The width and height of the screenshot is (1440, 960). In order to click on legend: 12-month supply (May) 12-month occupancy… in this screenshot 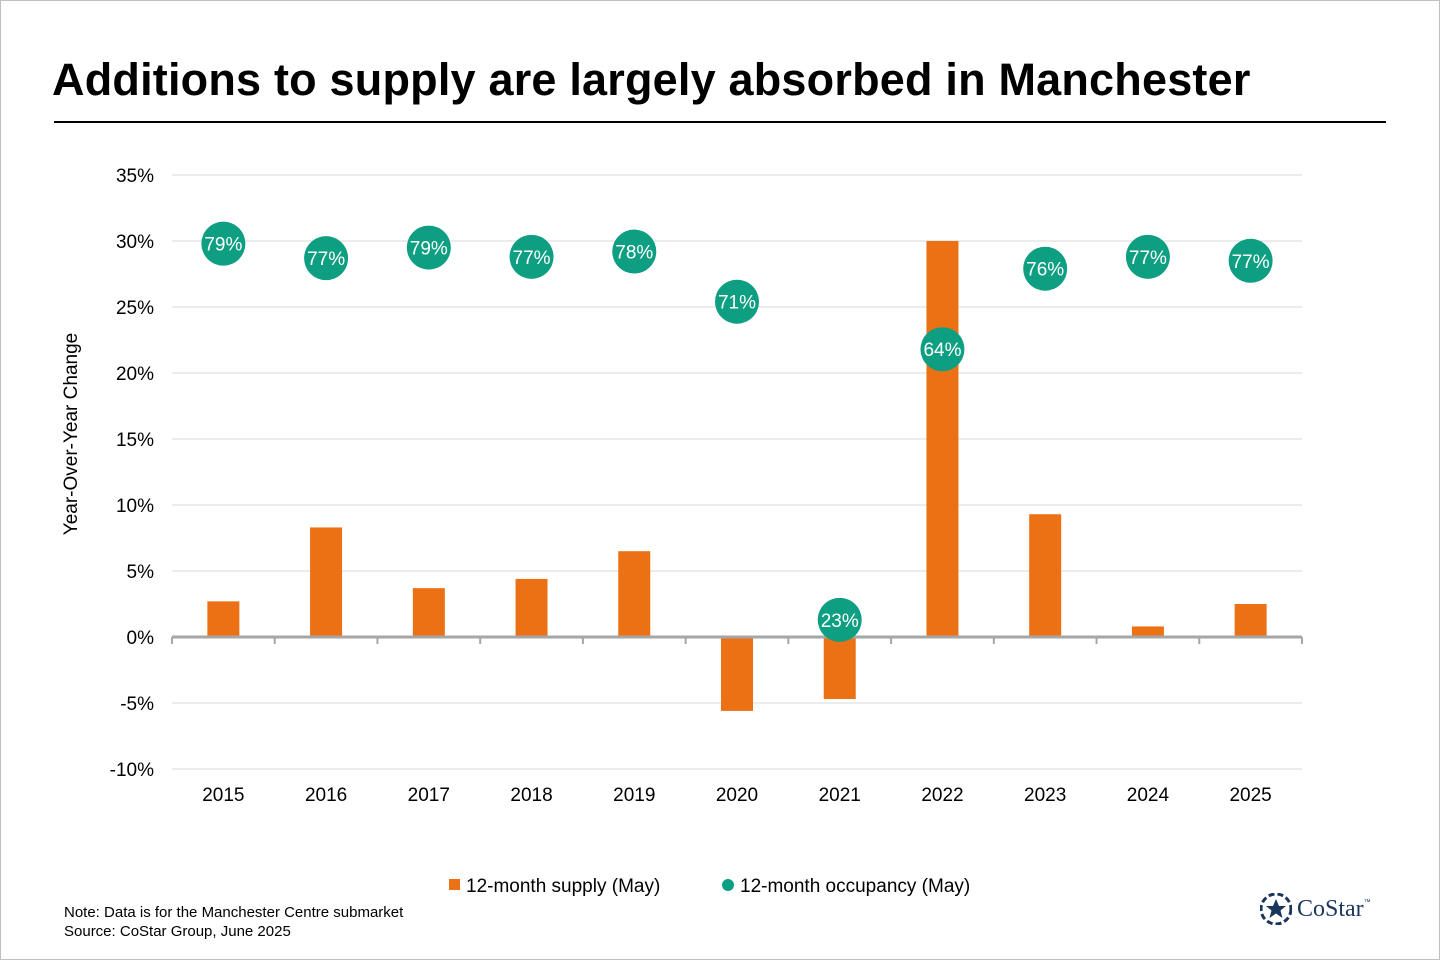, I will do `click(709, 886)`.